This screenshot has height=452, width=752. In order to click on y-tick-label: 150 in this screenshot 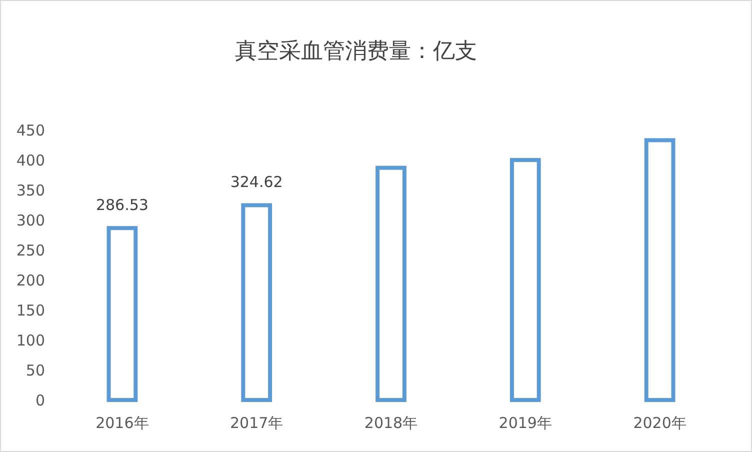, I will do `click(30, 310)`.